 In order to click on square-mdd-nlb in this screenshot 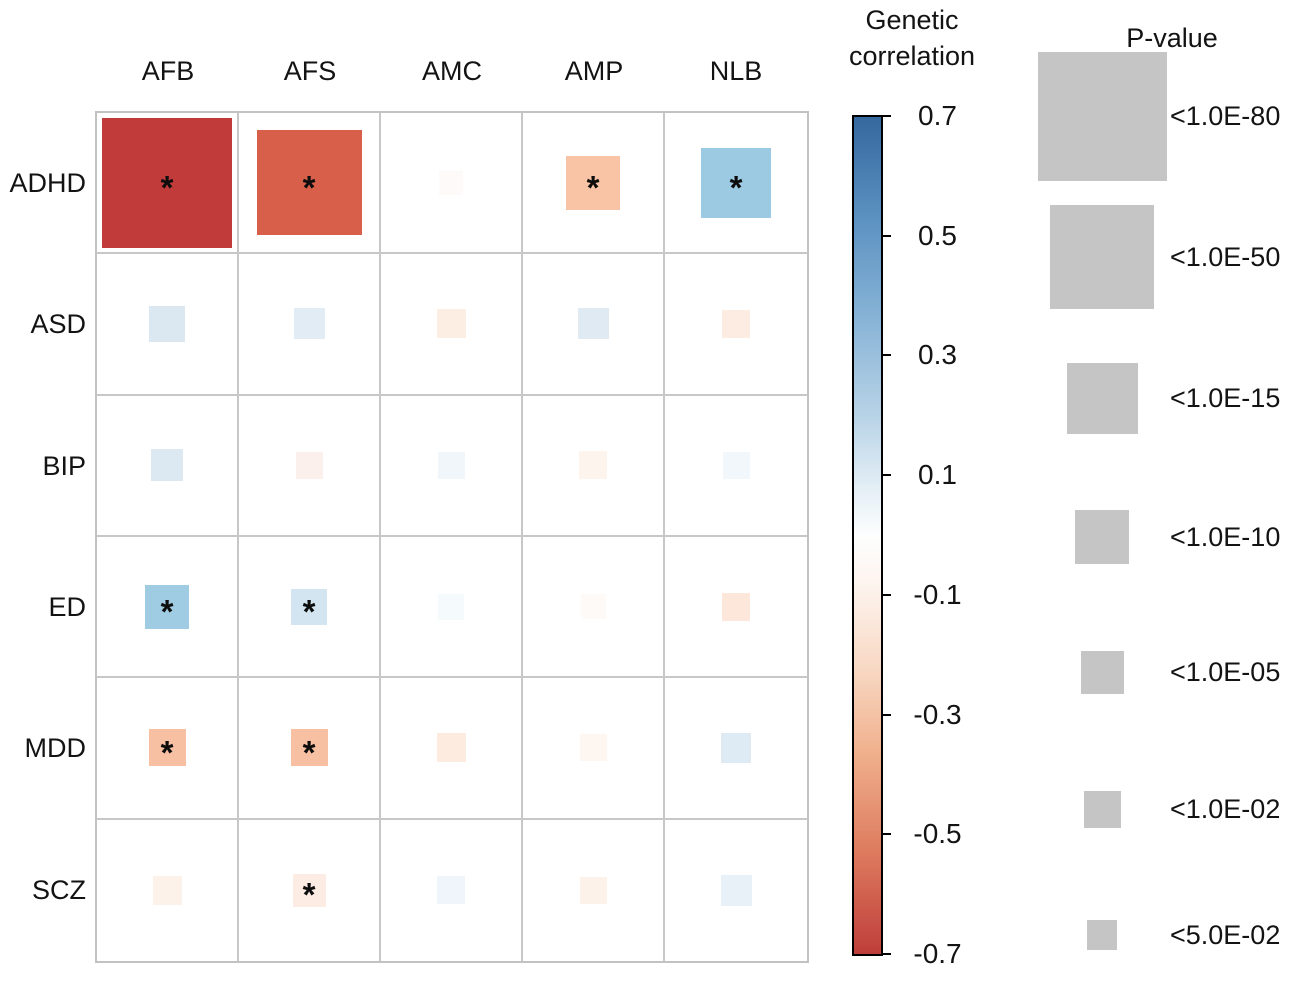, I will do `click(736, 747)`.